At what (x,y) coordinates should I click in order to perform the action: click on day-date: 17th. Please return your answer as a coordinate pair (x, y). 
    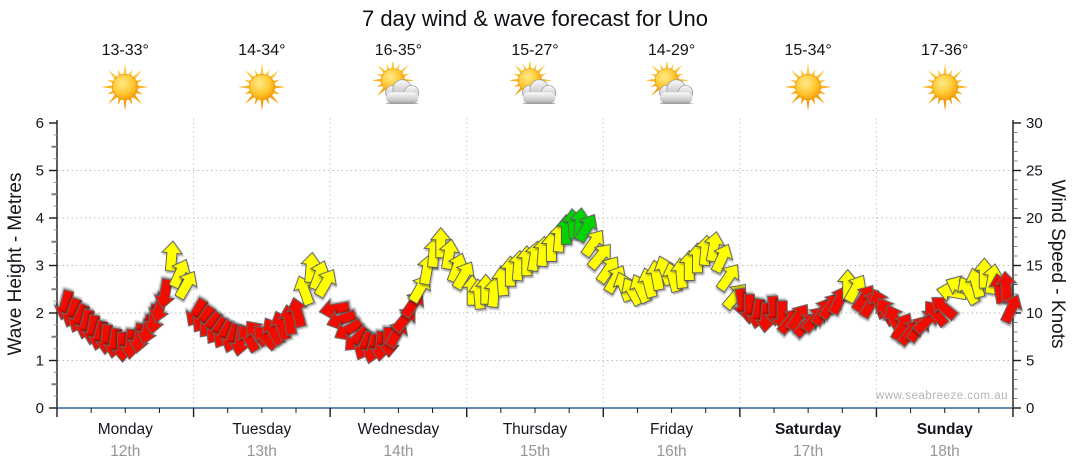
    Looking at the image, I should click on (808, 451).